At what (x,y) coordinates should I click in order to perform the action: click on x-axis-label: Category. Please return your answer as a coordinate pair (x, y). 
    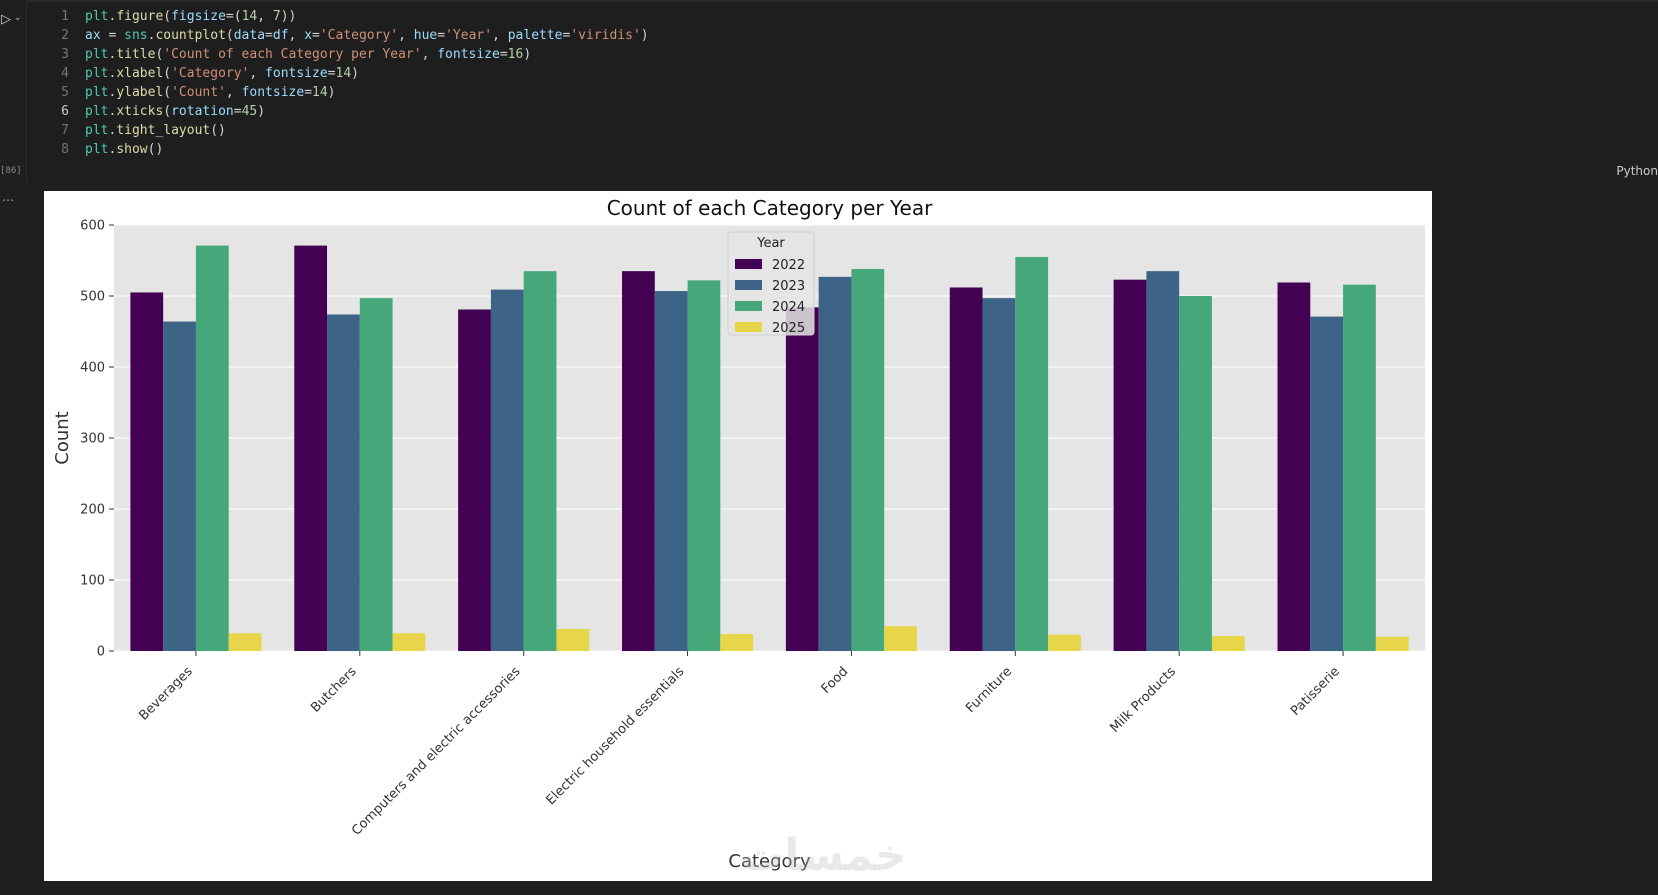
    Looking at the image, I should click on (769, 861).